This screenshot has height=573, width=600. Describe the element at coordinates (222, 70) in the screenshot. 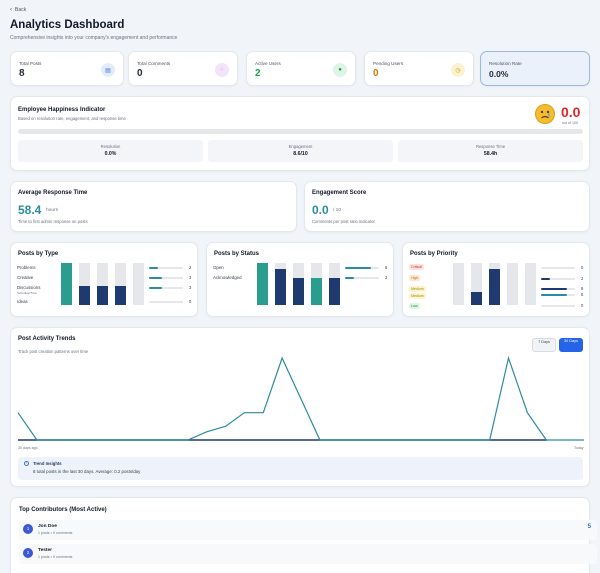

I see `chat-bubble-icon: ◌` at that location.